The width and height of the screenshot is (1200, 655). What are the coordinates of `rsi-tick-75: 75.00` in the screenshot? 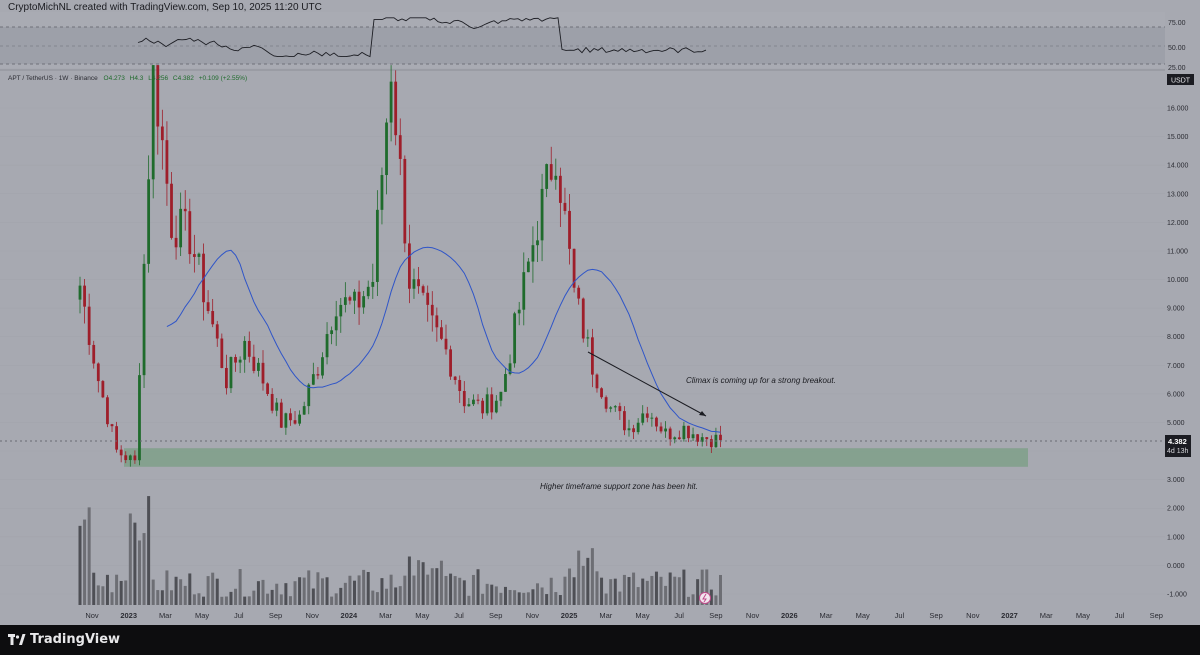 It's located at (1177, 23).